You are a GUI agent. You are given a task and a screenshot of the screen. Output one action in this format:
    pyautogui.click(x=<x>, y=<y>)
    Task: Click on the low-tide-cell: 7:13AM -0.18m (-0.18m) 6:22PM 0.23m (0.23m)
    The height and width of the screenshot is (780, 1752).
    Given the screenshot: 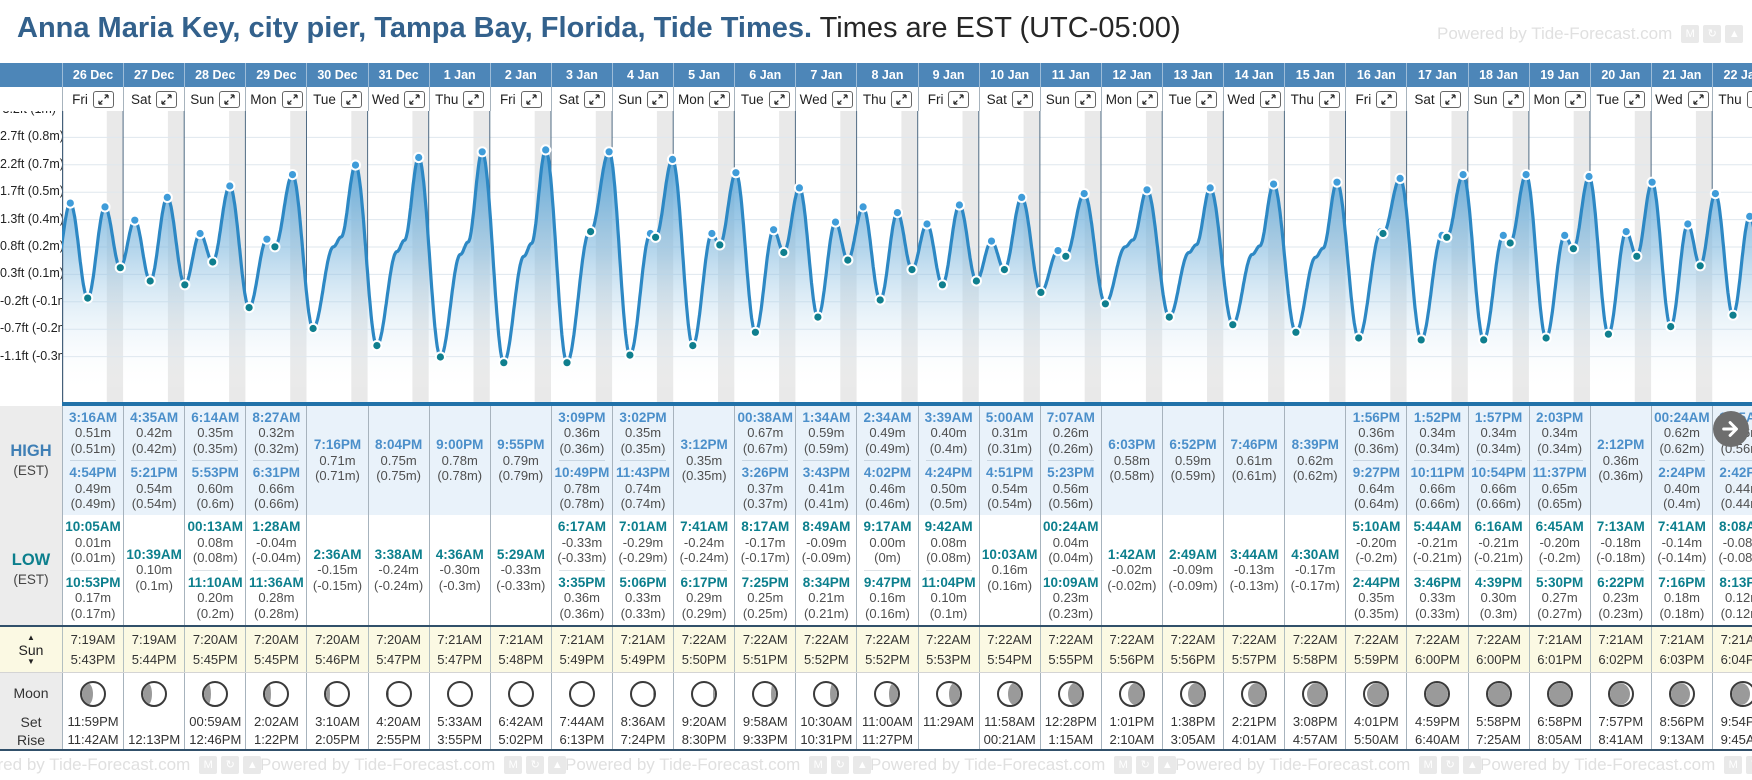 What is the action you would take?
    pyautogui.click(x=1620, y=570)
    